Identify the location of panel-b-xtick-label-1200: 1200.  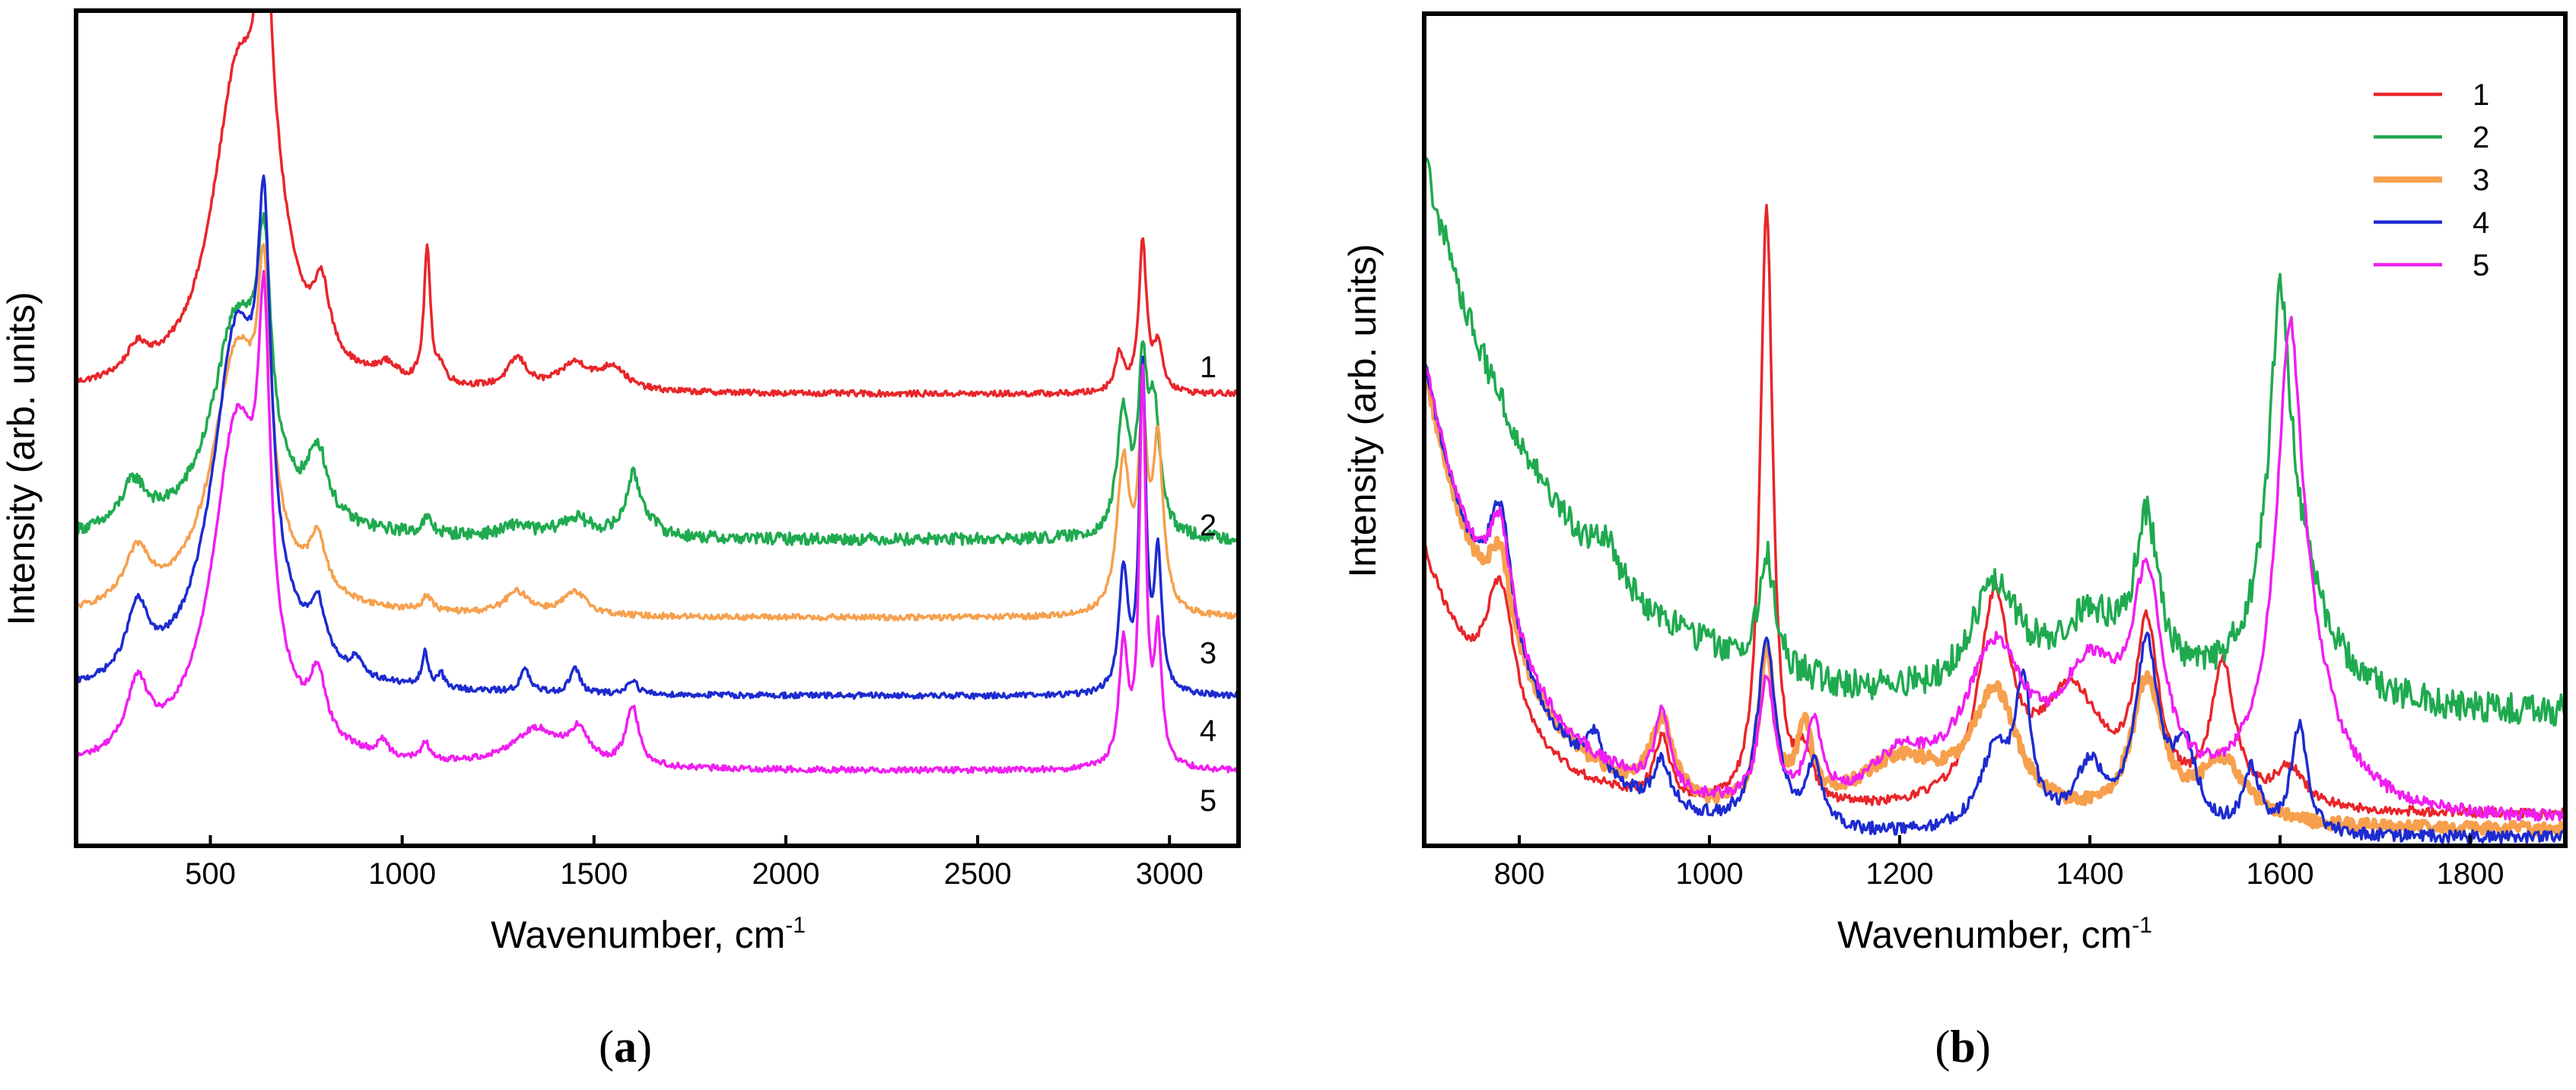
(1900, 874).